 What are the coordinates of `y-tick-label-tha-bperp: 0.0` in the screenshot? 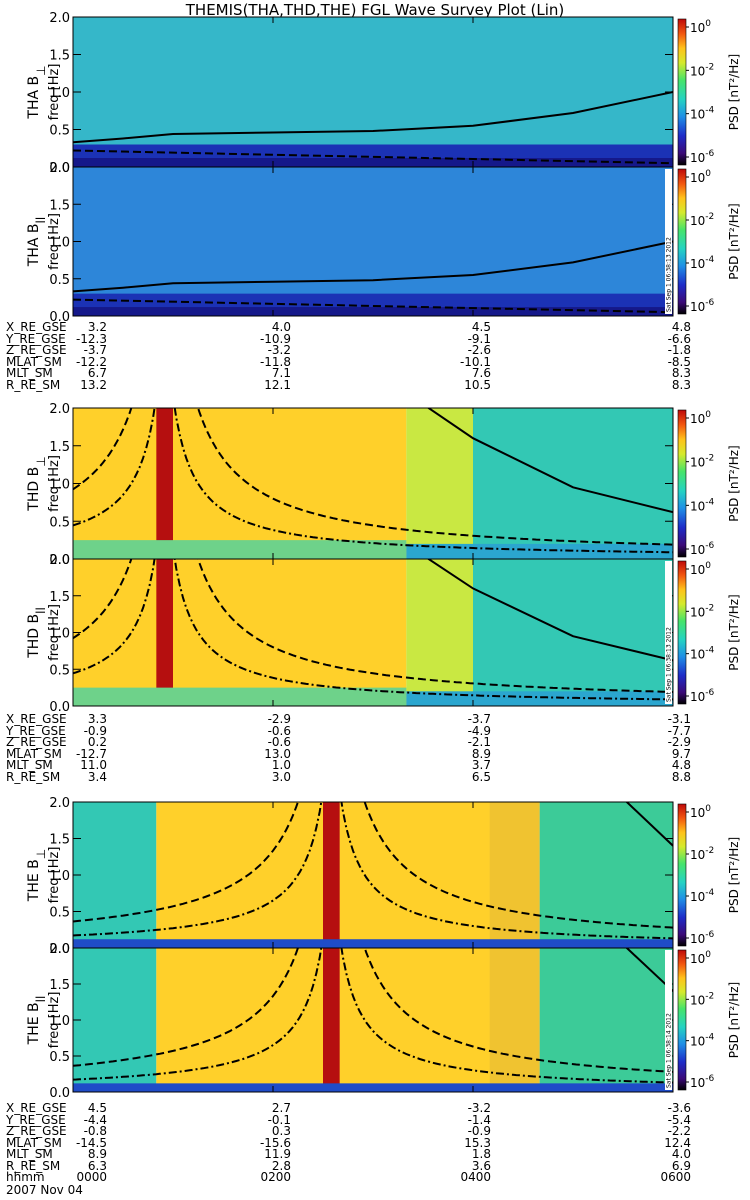 It's located at (59, 168).